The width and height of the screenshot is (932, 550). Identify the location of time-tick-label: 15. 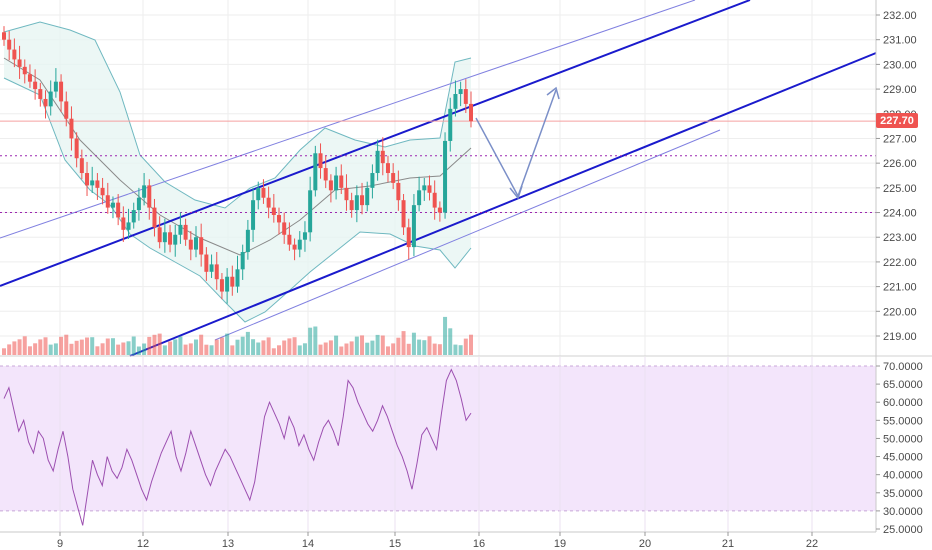
(395, 544).